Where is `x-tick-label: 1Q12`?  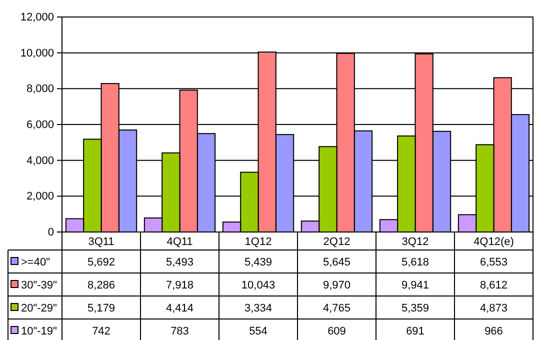
x-tick-label: 1Q12 is located at coordinates (258, 242).